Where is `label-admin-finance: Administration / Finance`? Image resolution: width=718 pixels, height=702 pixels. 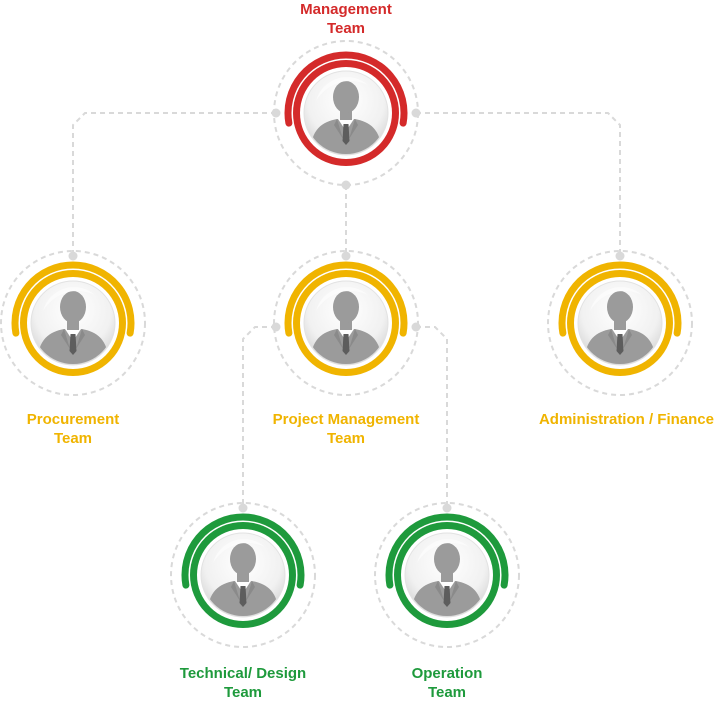
label-admin-finance: Administration / Finance is located at coordinates (606, 419).